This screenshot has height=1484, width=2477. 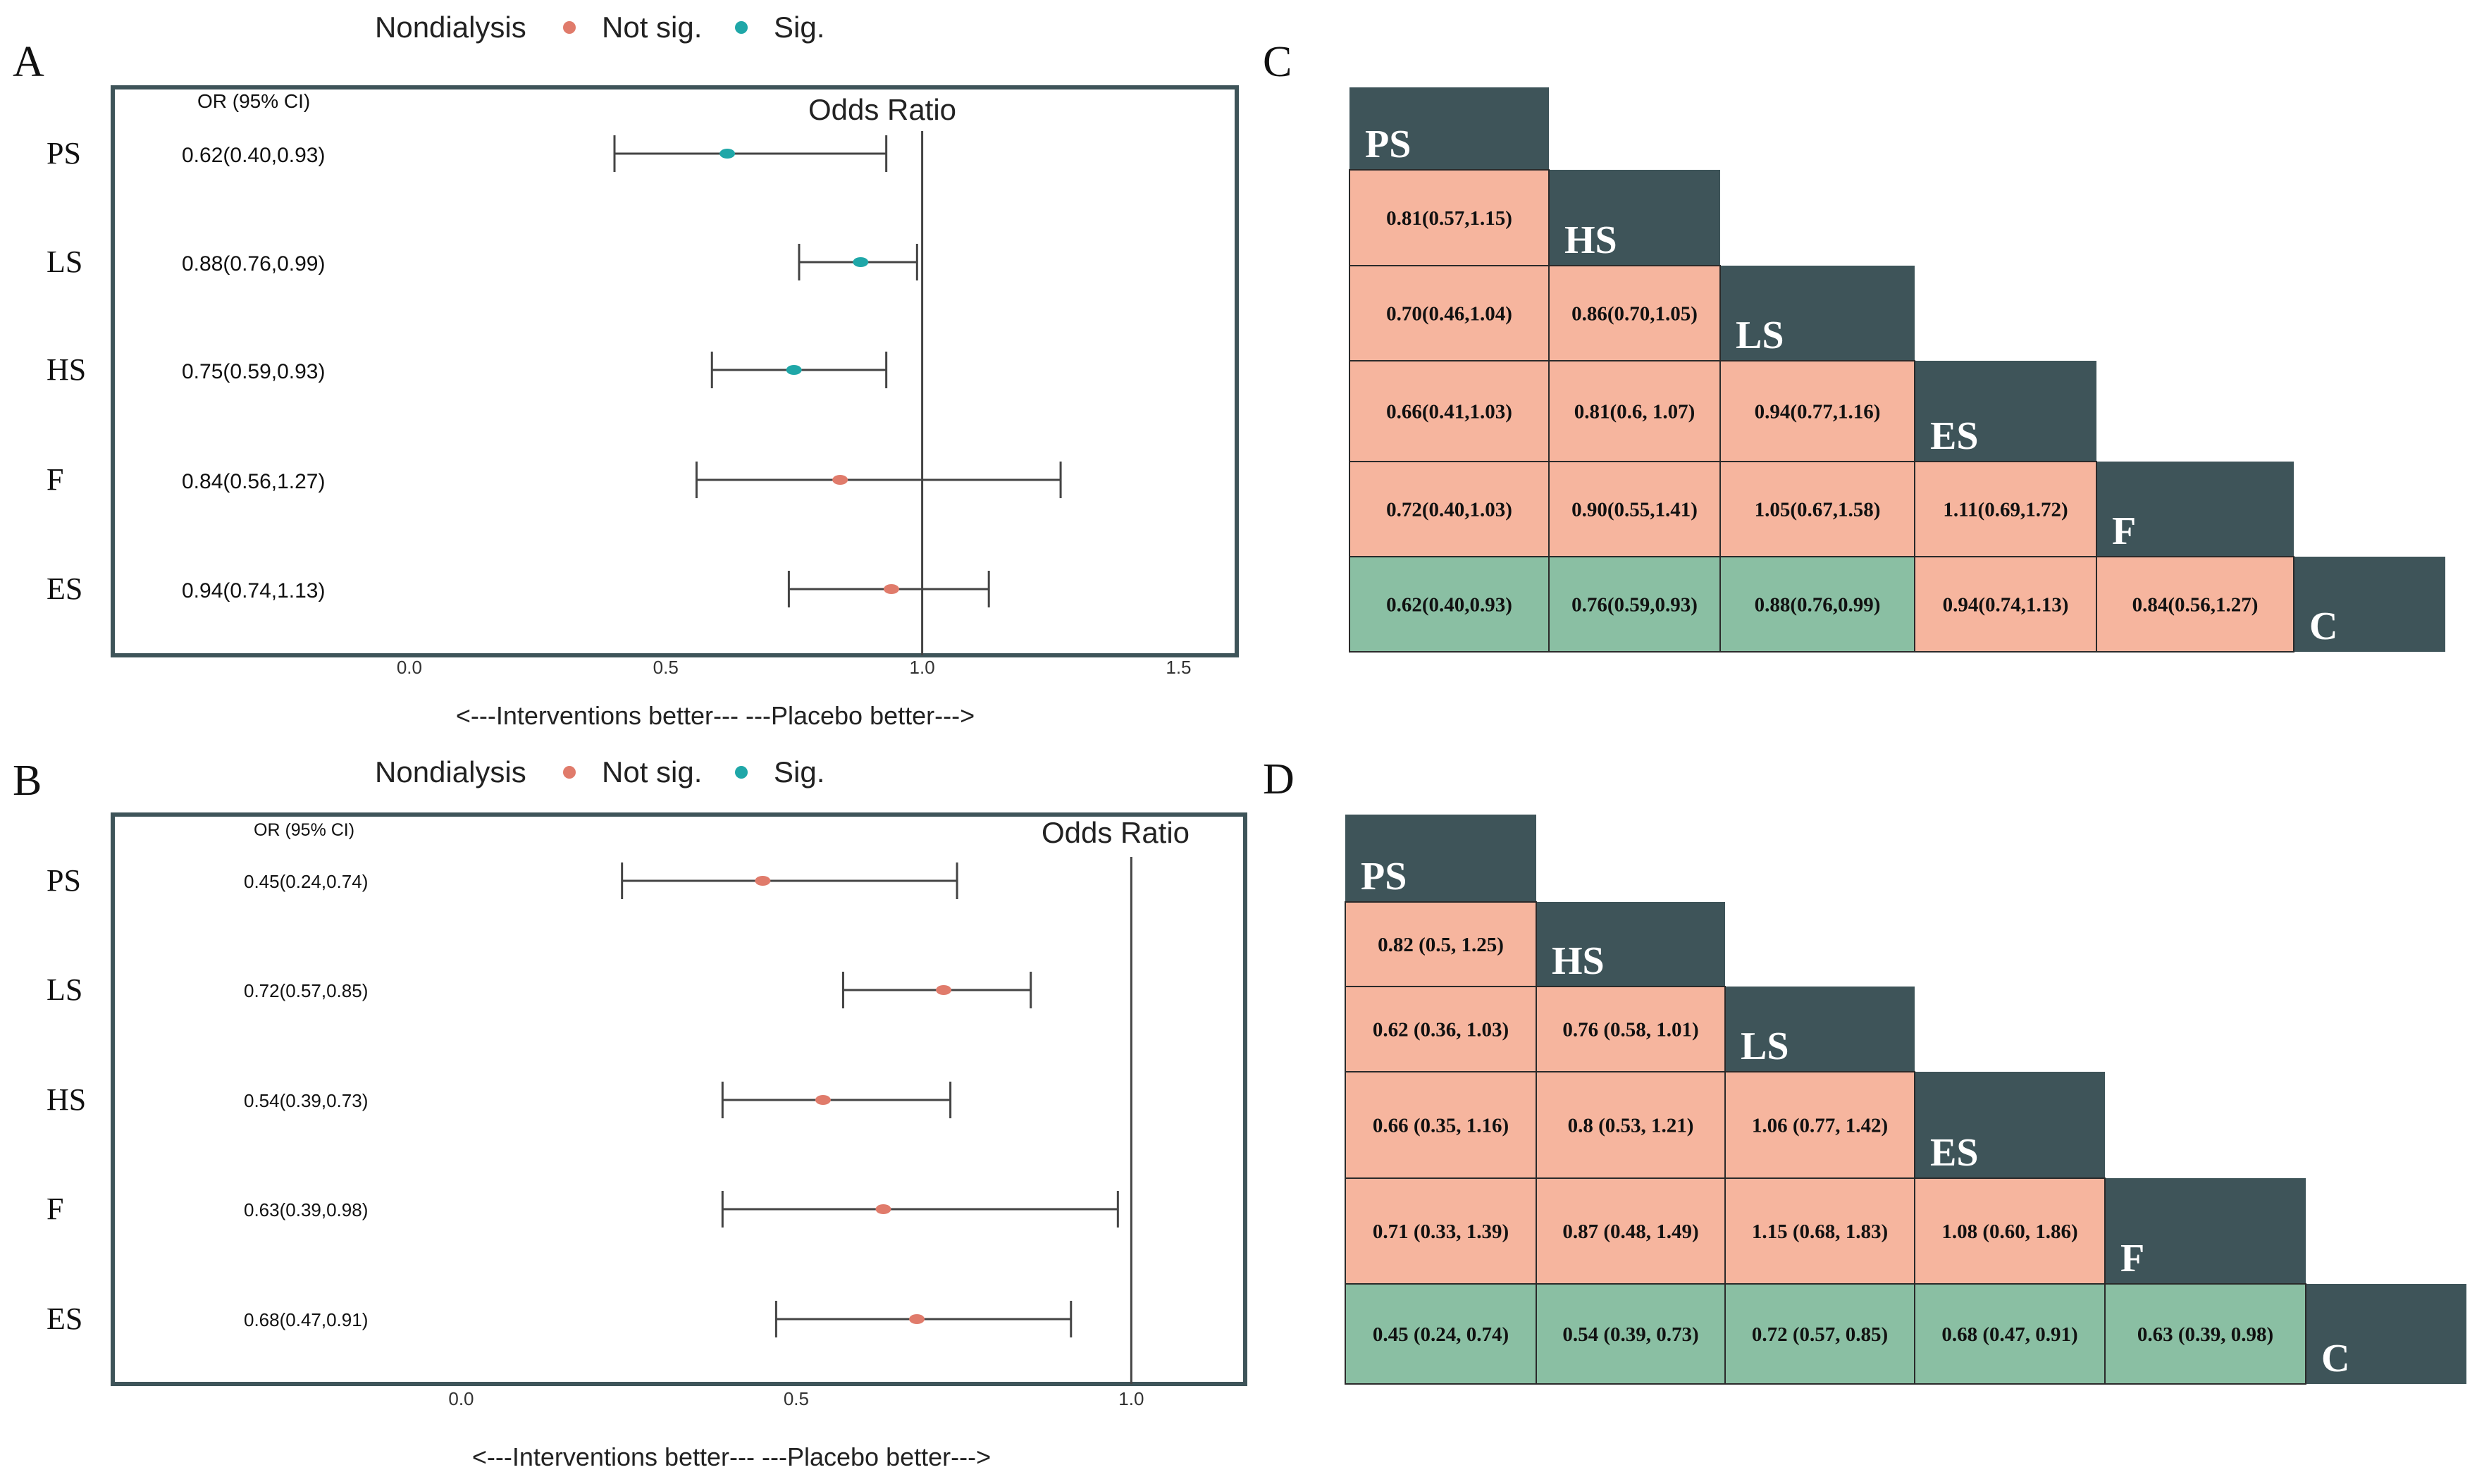 I want to click on comparison-value: 1.11(0.69,1.72), so click(x=2005, y=510).